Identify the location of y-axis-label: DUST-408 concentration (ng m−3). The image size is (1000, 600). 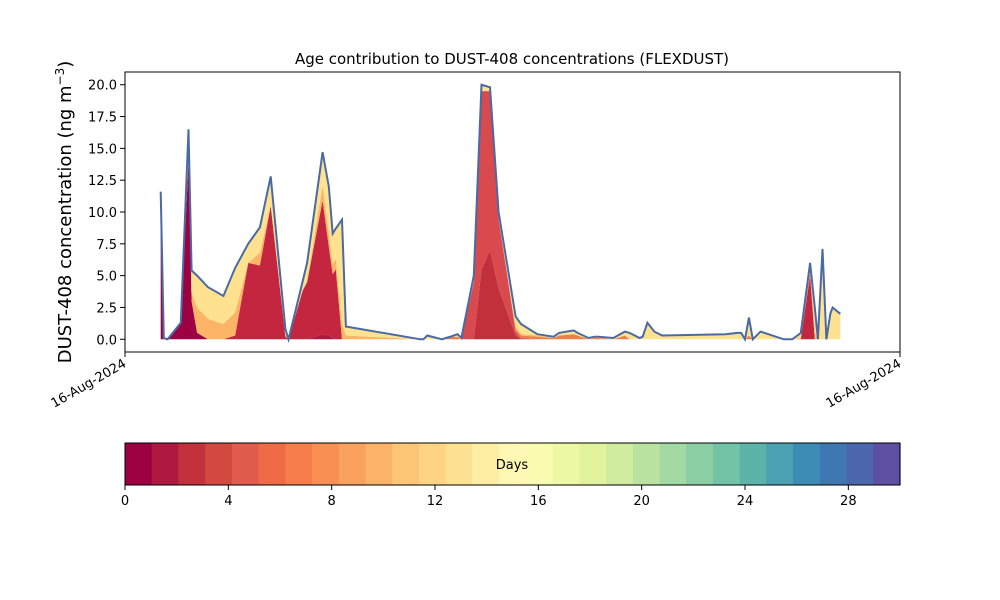
(64, 212).